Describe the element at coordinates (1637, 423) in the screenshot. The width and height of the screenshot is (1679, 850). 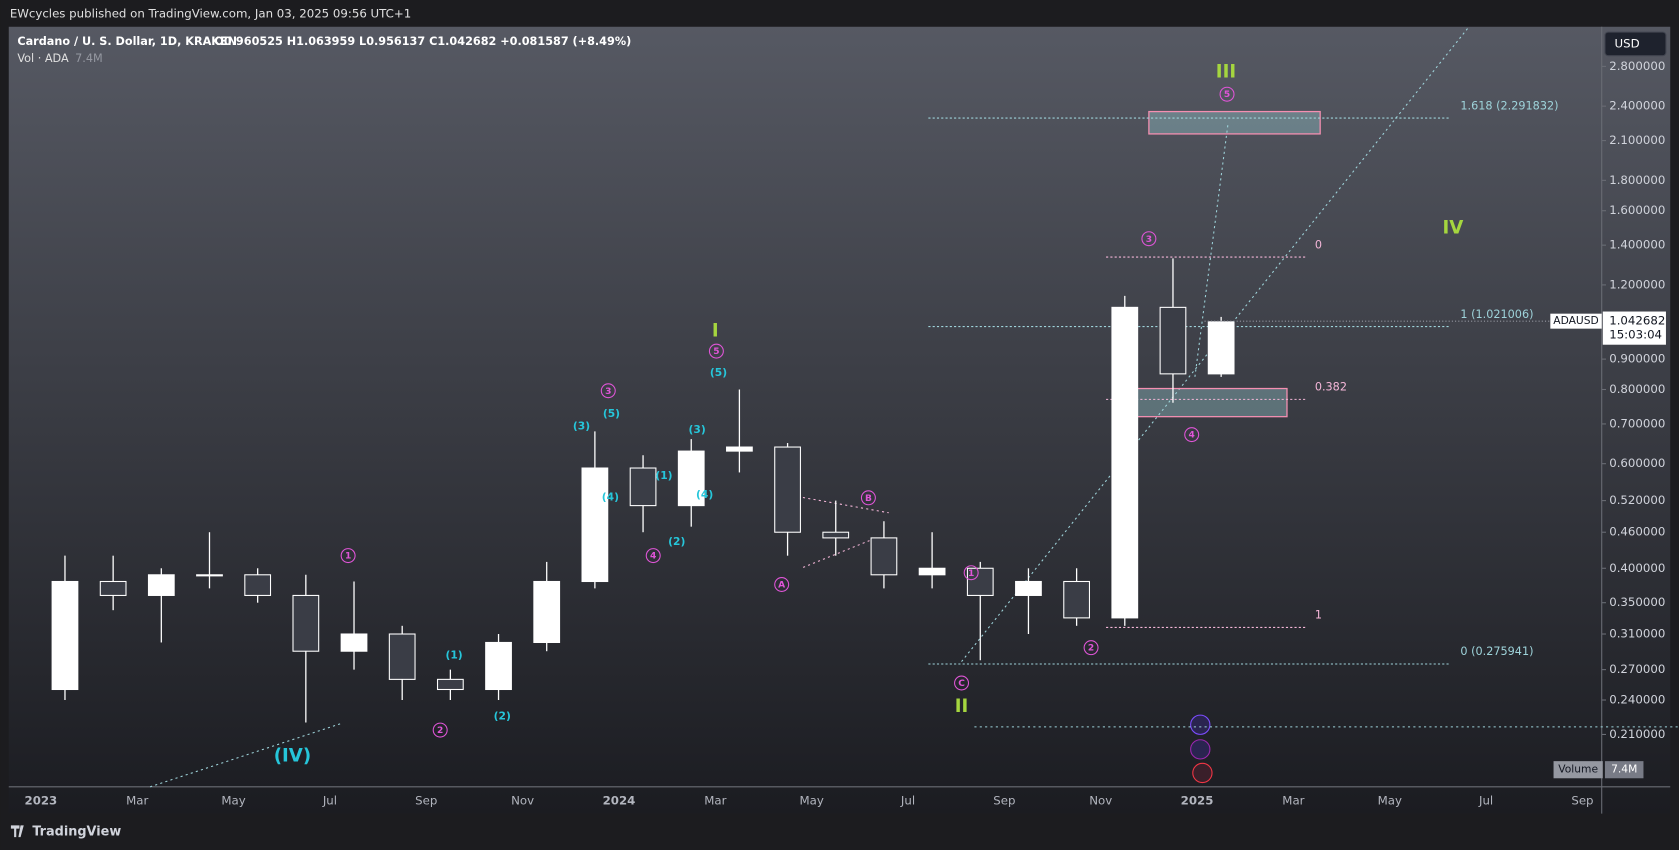
I see `y-tick-label: 0.700000` at that location.